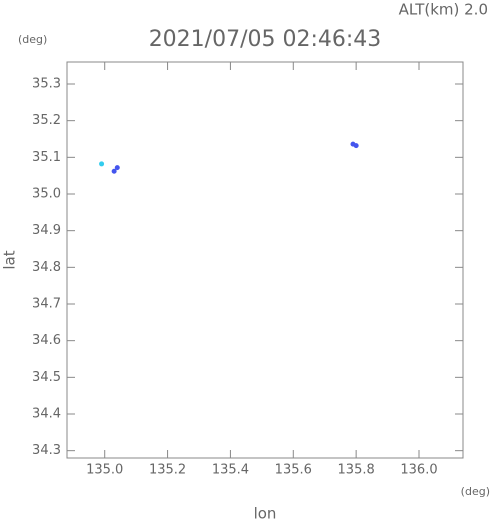  What do you see at coordinates (46, 267) in the screenshot?
I see `y-tick-label: 34.8` at bounding box center [46, 267].